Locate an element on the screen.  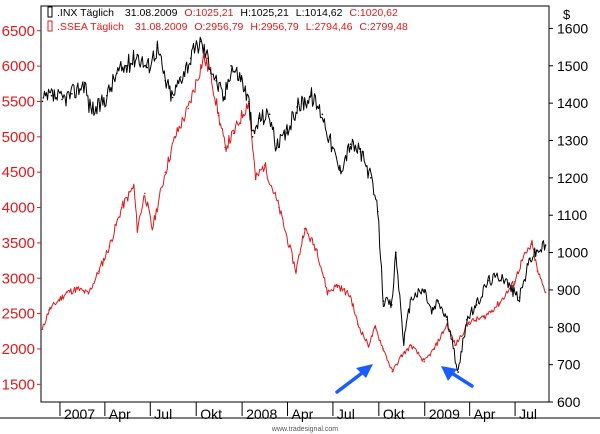
y-right-tick-label: 1500 is located at coordinates (572, 66).